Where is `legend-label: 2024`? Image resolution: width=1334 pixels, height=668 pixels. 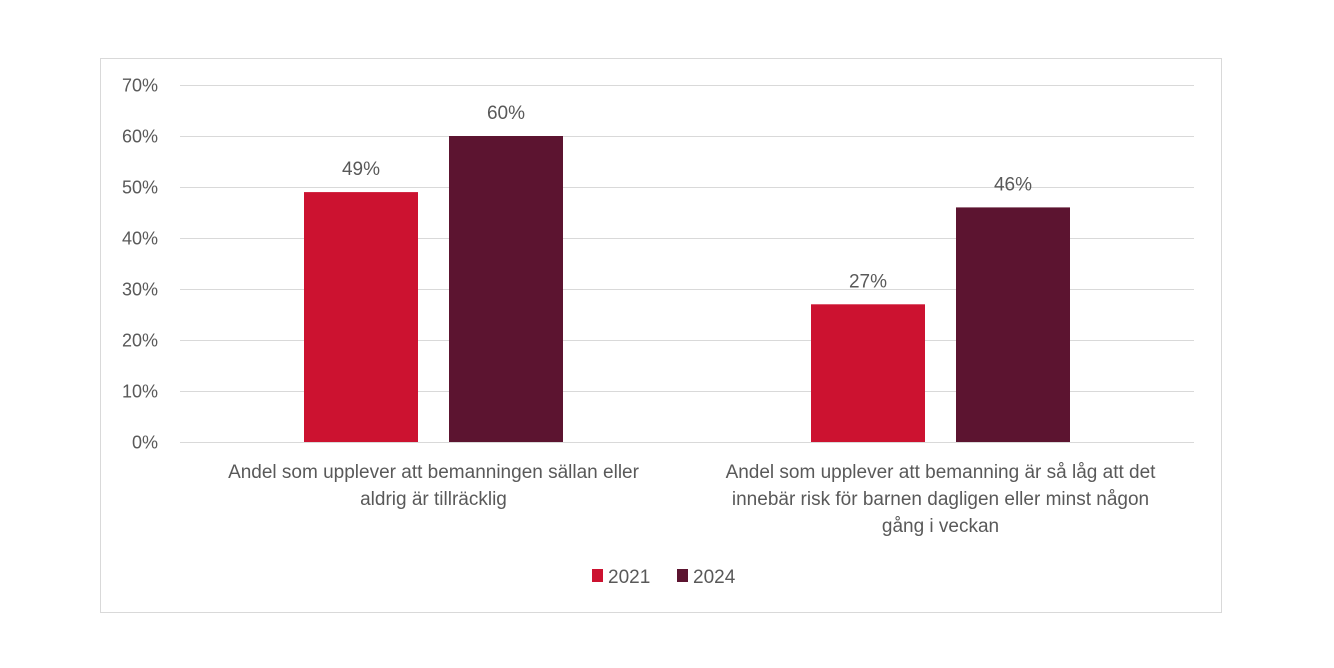 legend-label: 2024 is located at coordinates (714, 577).